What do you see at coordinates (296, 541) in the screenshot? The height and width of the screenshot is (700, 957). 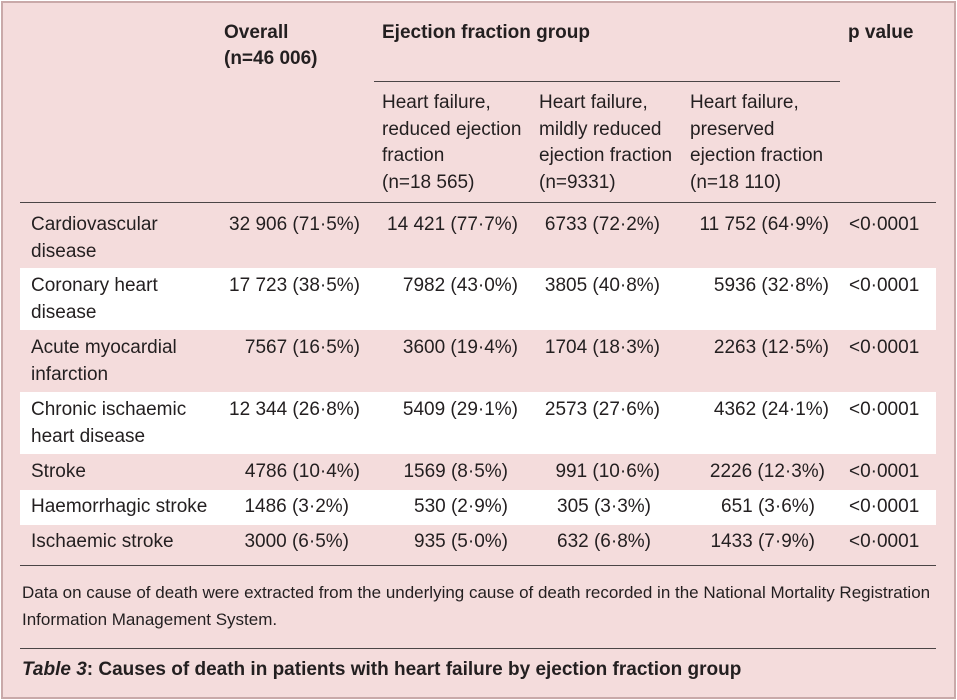 I see `cell-overall: 3000 (6·5%)` at bounding box center [296, 541].